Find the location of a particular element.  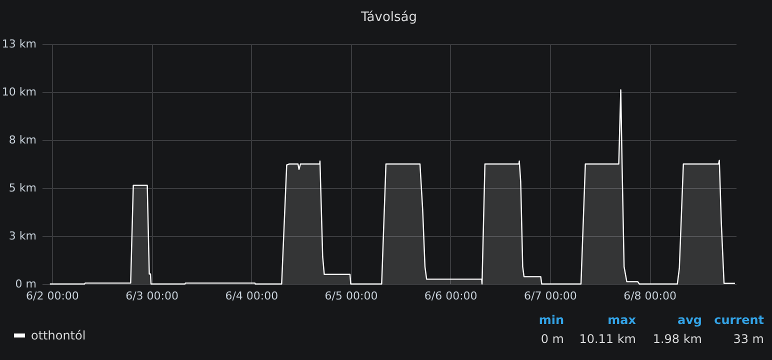

x-tick-label: 6/2 00:00 is located at coordinates (52, 296).